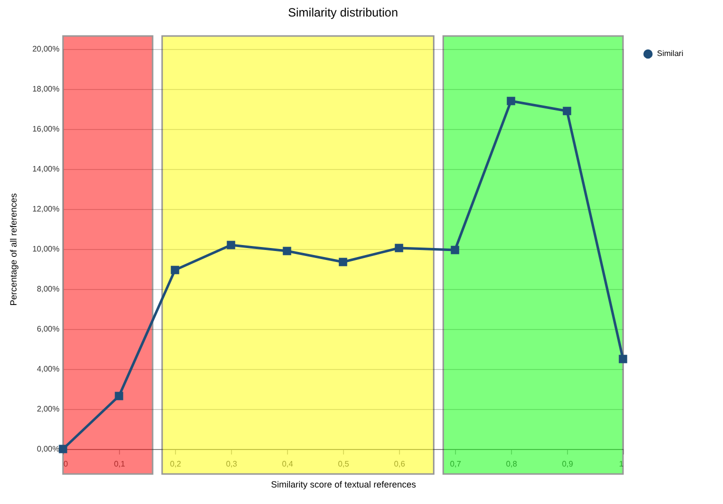 The width and height of the screenshot is (723, 504). I want to click on x-tick-label: 0,9, so click(568, 464).